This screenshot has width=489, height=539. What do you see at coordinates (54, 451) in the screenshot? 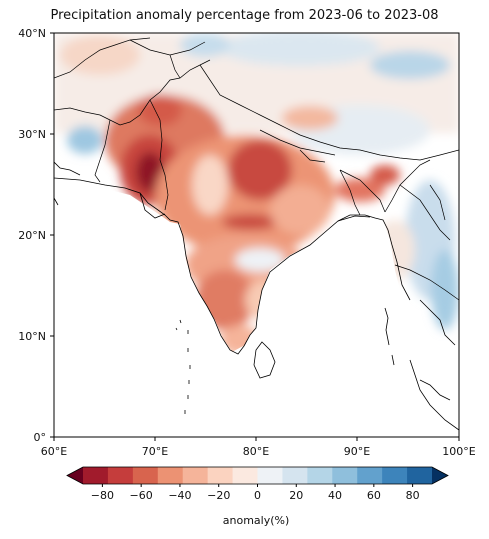
I see `lon-tick-label: 60°E` at bounding box center [54, 451].